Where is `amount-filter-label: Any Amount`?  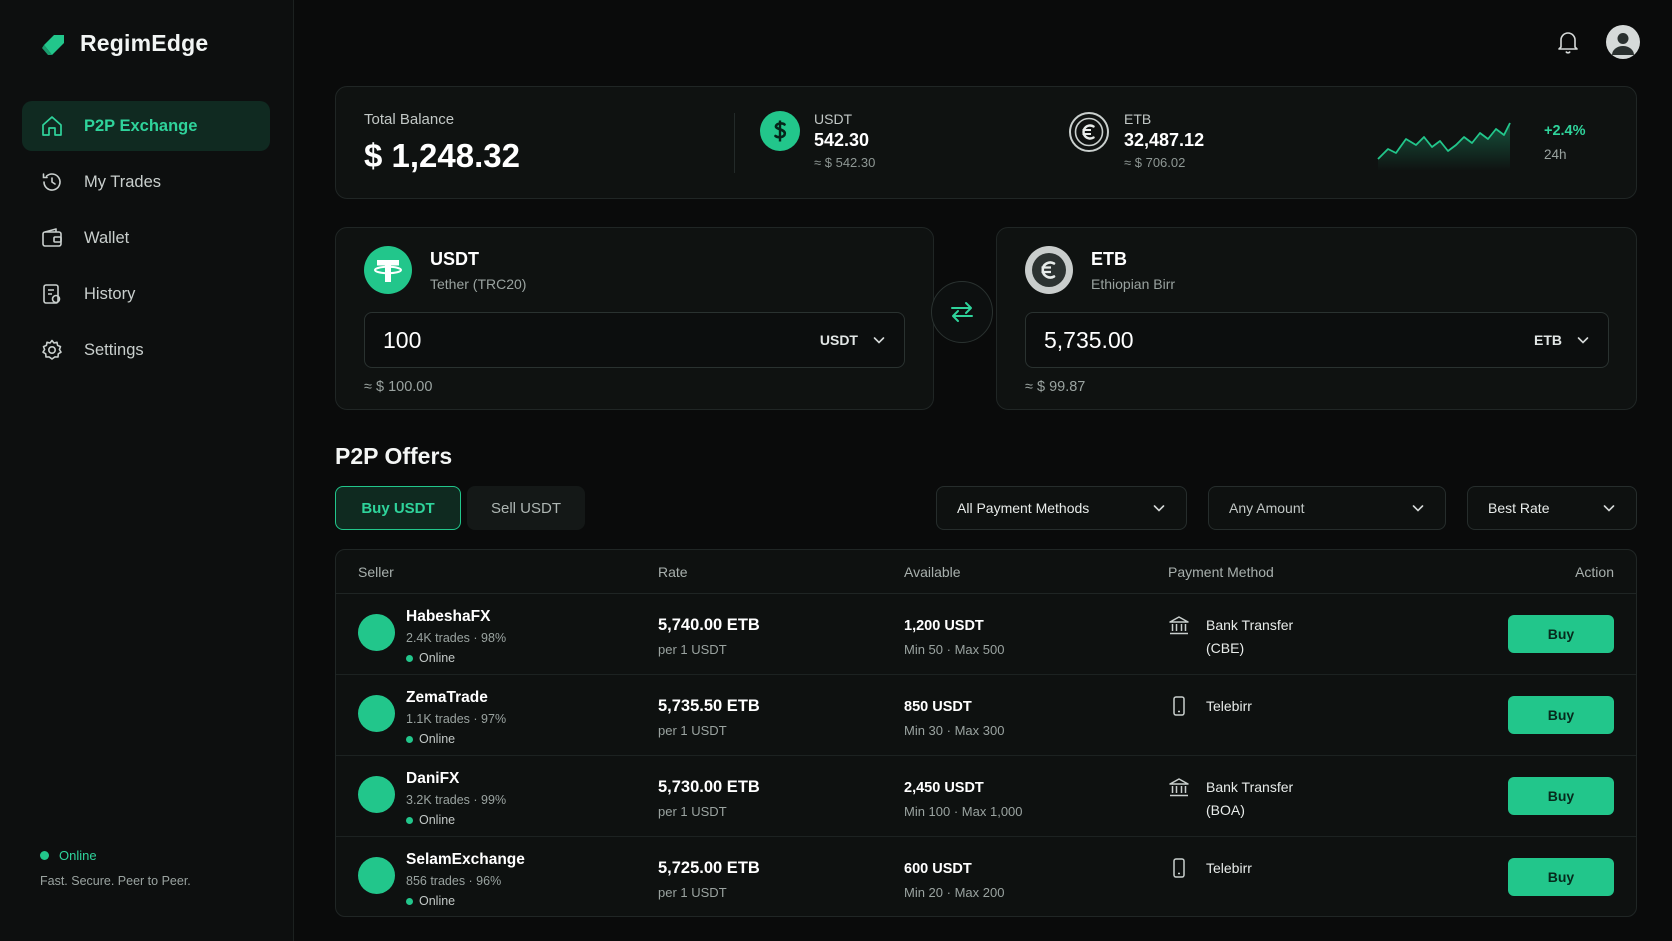 amount-filter-label: Any Amount is located at coordinates (1267, 508).